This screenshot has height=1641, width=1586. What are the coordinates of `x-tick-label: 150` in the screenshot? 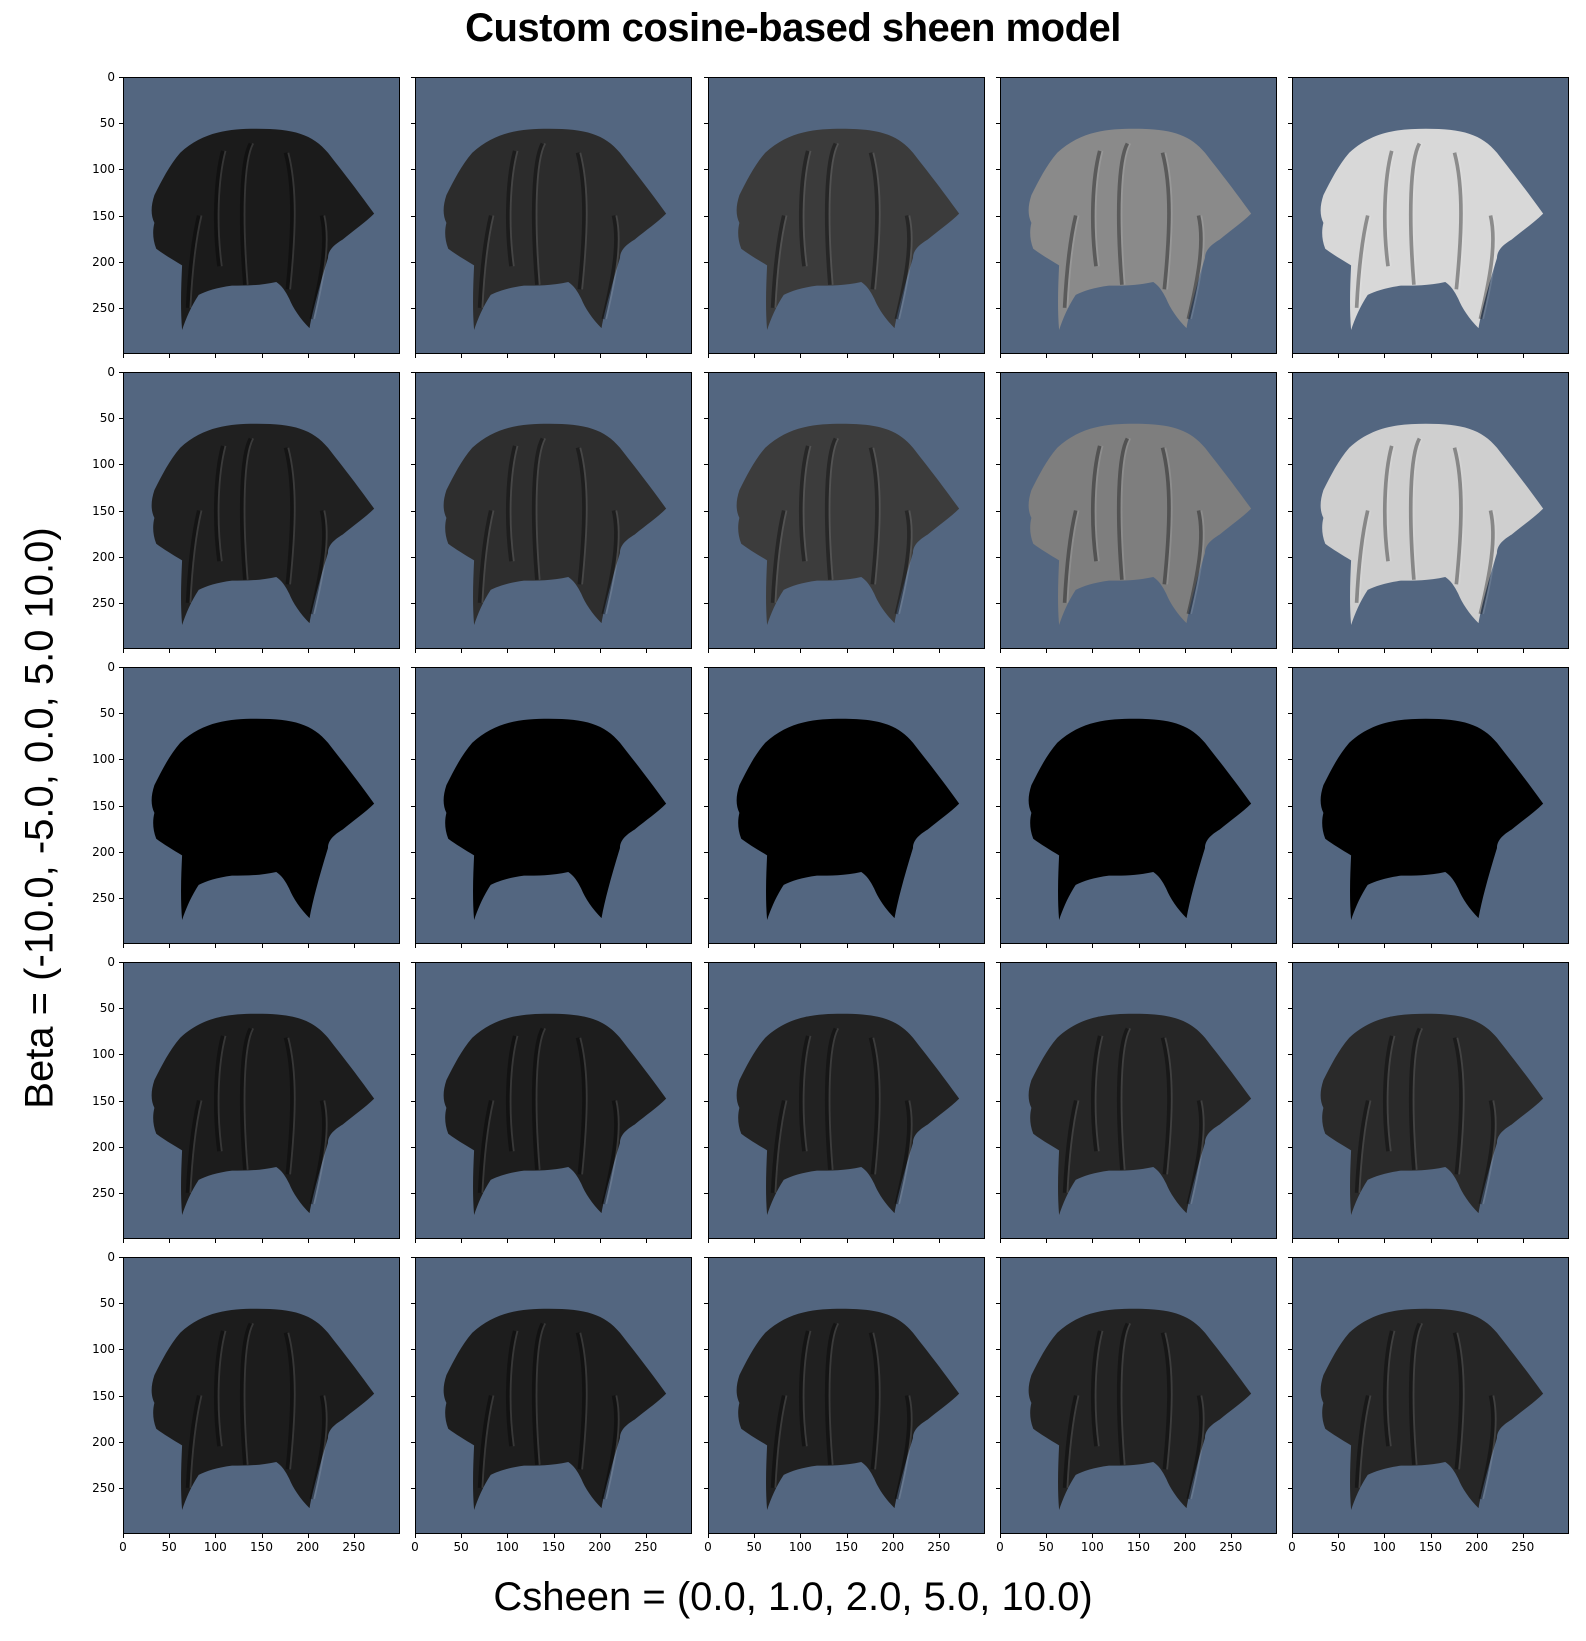 It's located at (846, 1547).